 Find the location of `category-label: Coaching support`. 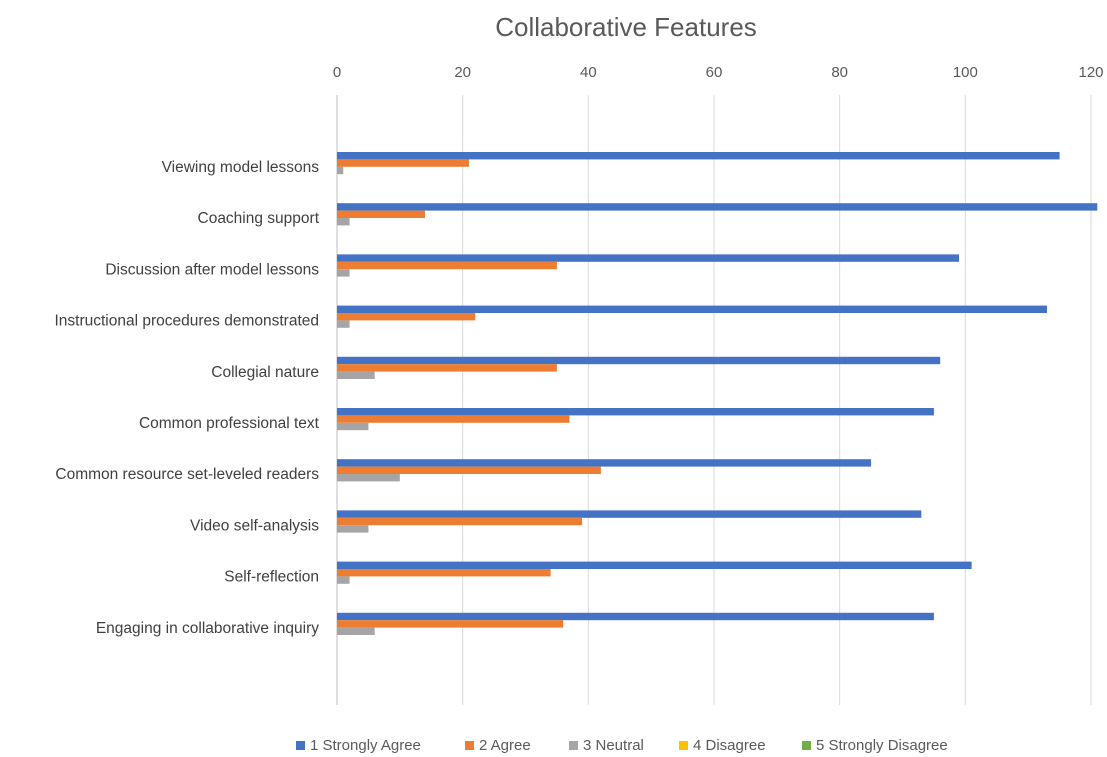

category-label: Coaching support is located at coordinates (259, 218).